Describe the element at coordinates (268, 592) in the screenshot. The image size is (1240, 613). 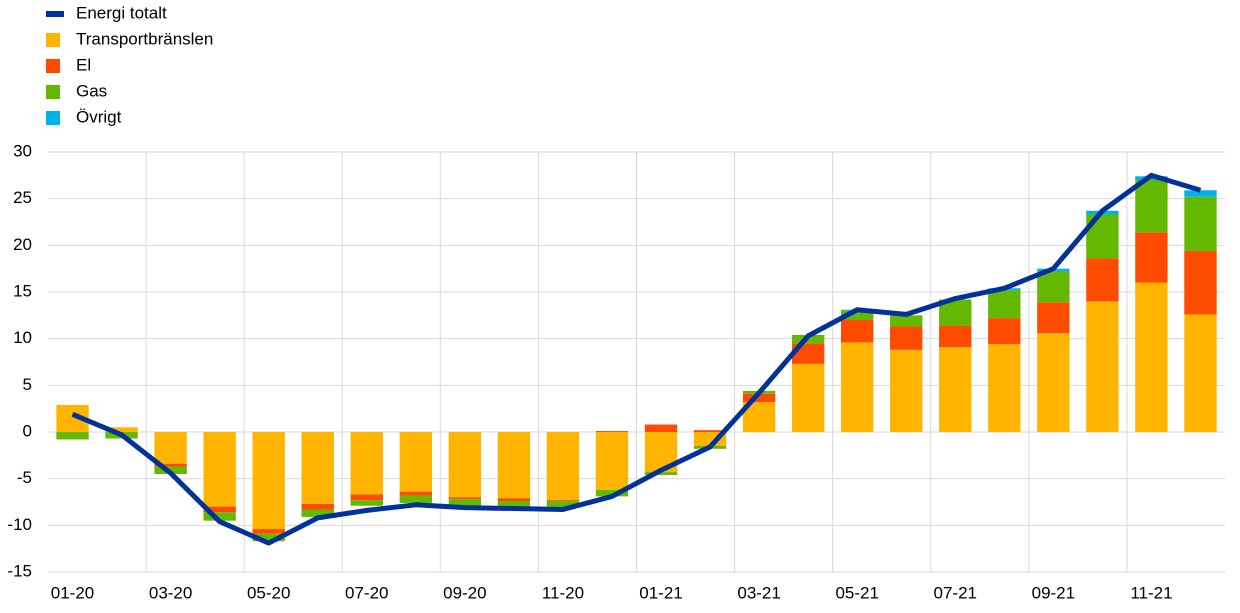
I see `x-tick-label: 05-20` at that location.